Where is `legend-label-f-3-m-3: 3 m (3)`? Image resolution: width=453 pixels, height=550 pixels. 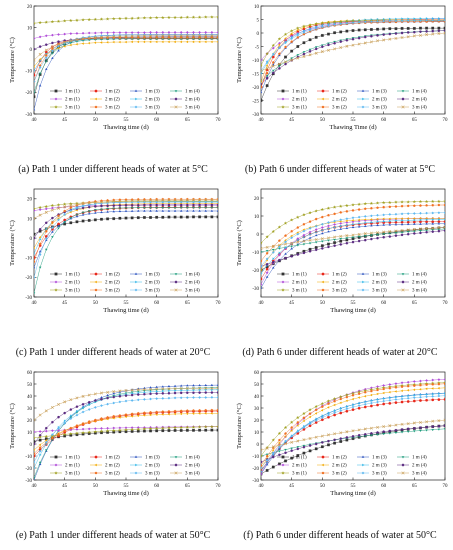
legend-label-f-3-m-3: 3 m (3) is located at coordinates (379, 474).